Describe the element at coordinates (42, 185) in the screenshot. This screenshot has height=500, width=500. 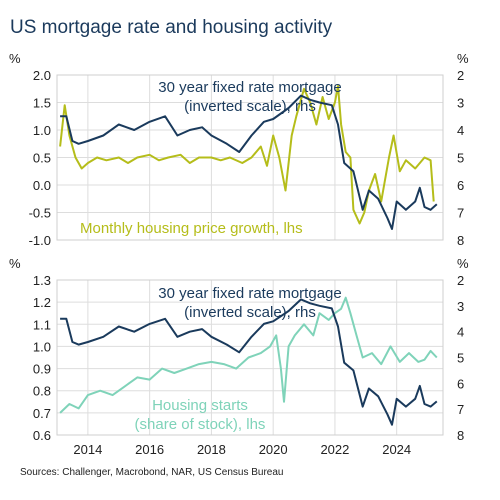
I see `left-tick-label: 0.0` at that location.